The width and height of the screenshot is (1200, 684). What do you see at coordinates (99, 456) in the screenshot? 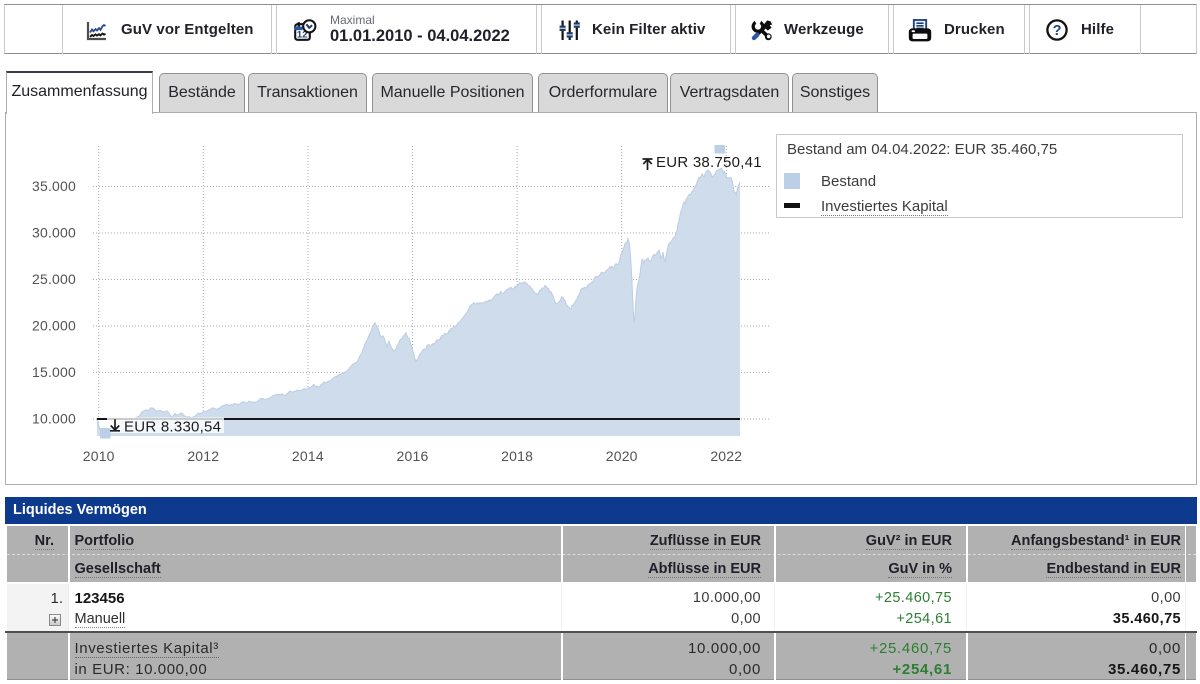
I see `svg-text: 2010` at bounding box center [99, 456].